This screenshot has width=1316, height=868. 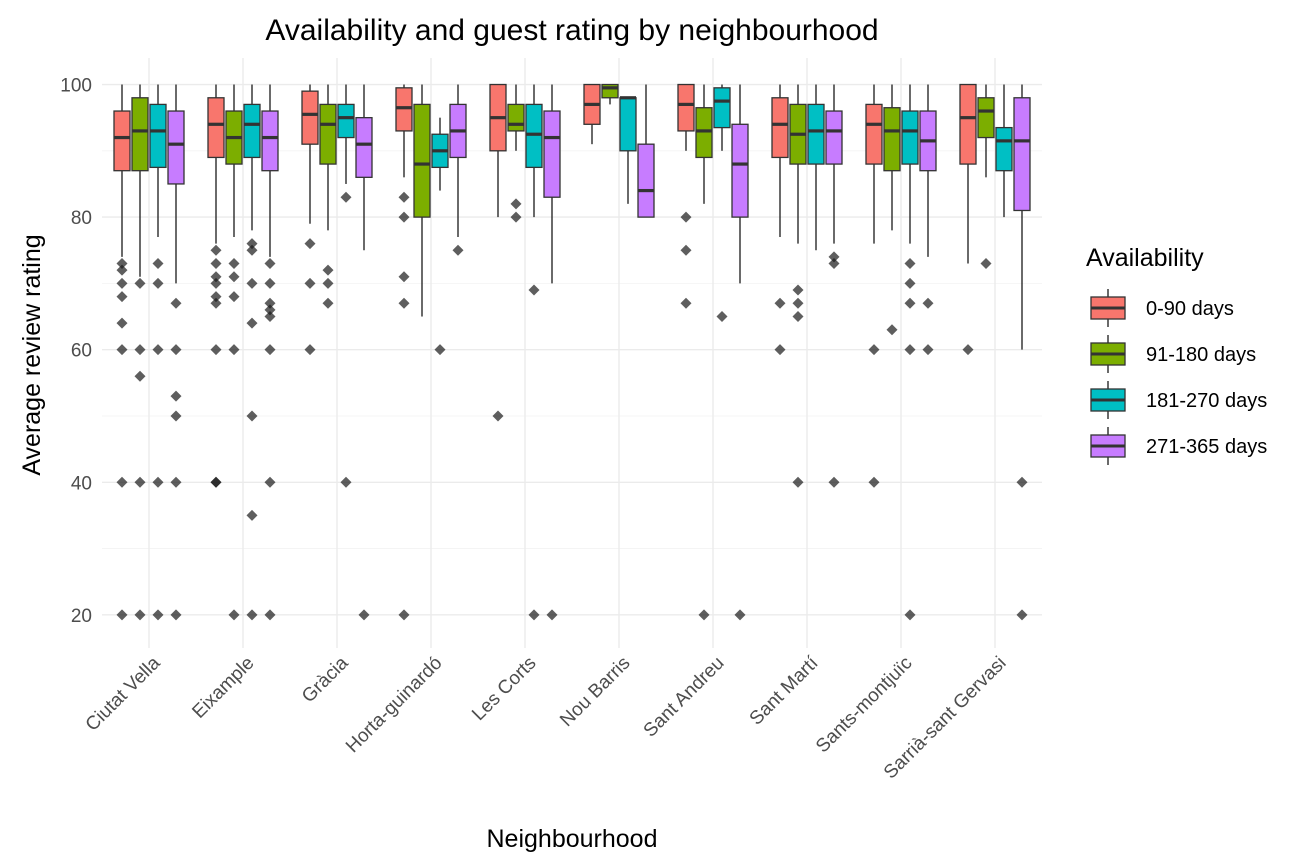 What do you see at coordinates (1201, 355) in the screenshot?
I see `legend-label: 91-180 days` at bounding box center [1201, 355].